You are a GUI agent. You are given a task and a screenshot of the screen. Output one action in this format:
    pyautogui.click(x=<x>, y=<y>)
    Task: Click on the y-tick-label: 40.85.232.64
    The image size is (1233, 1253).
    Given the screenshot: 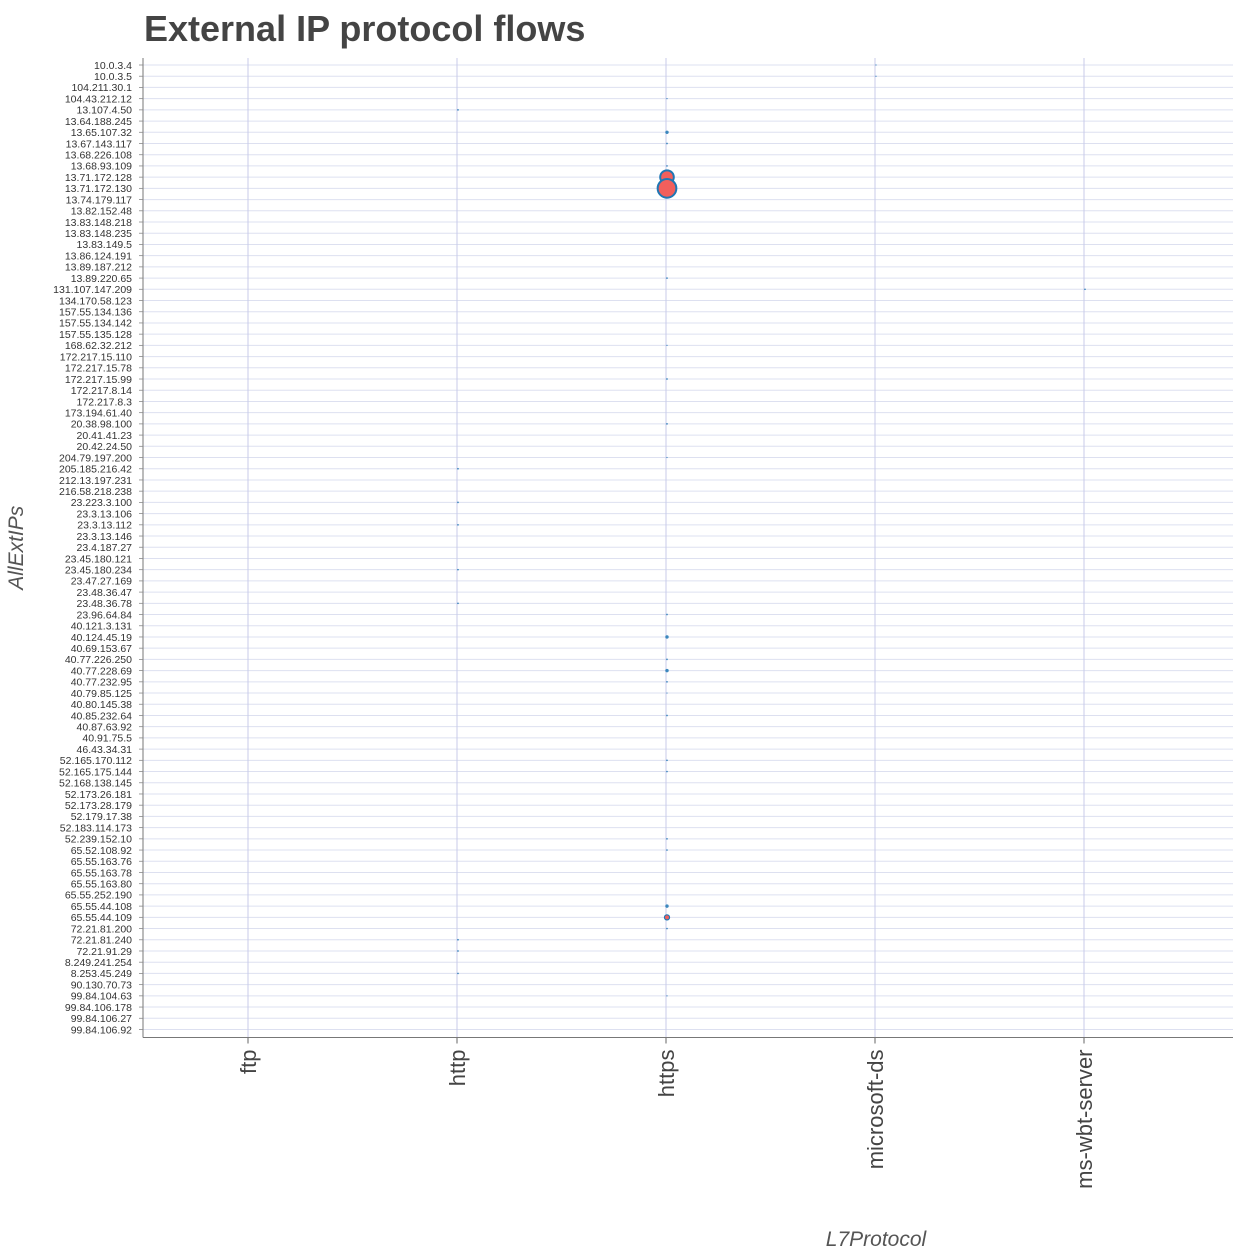 What is the action you would take?
    pyautogui.click(x=101, y=716)
    